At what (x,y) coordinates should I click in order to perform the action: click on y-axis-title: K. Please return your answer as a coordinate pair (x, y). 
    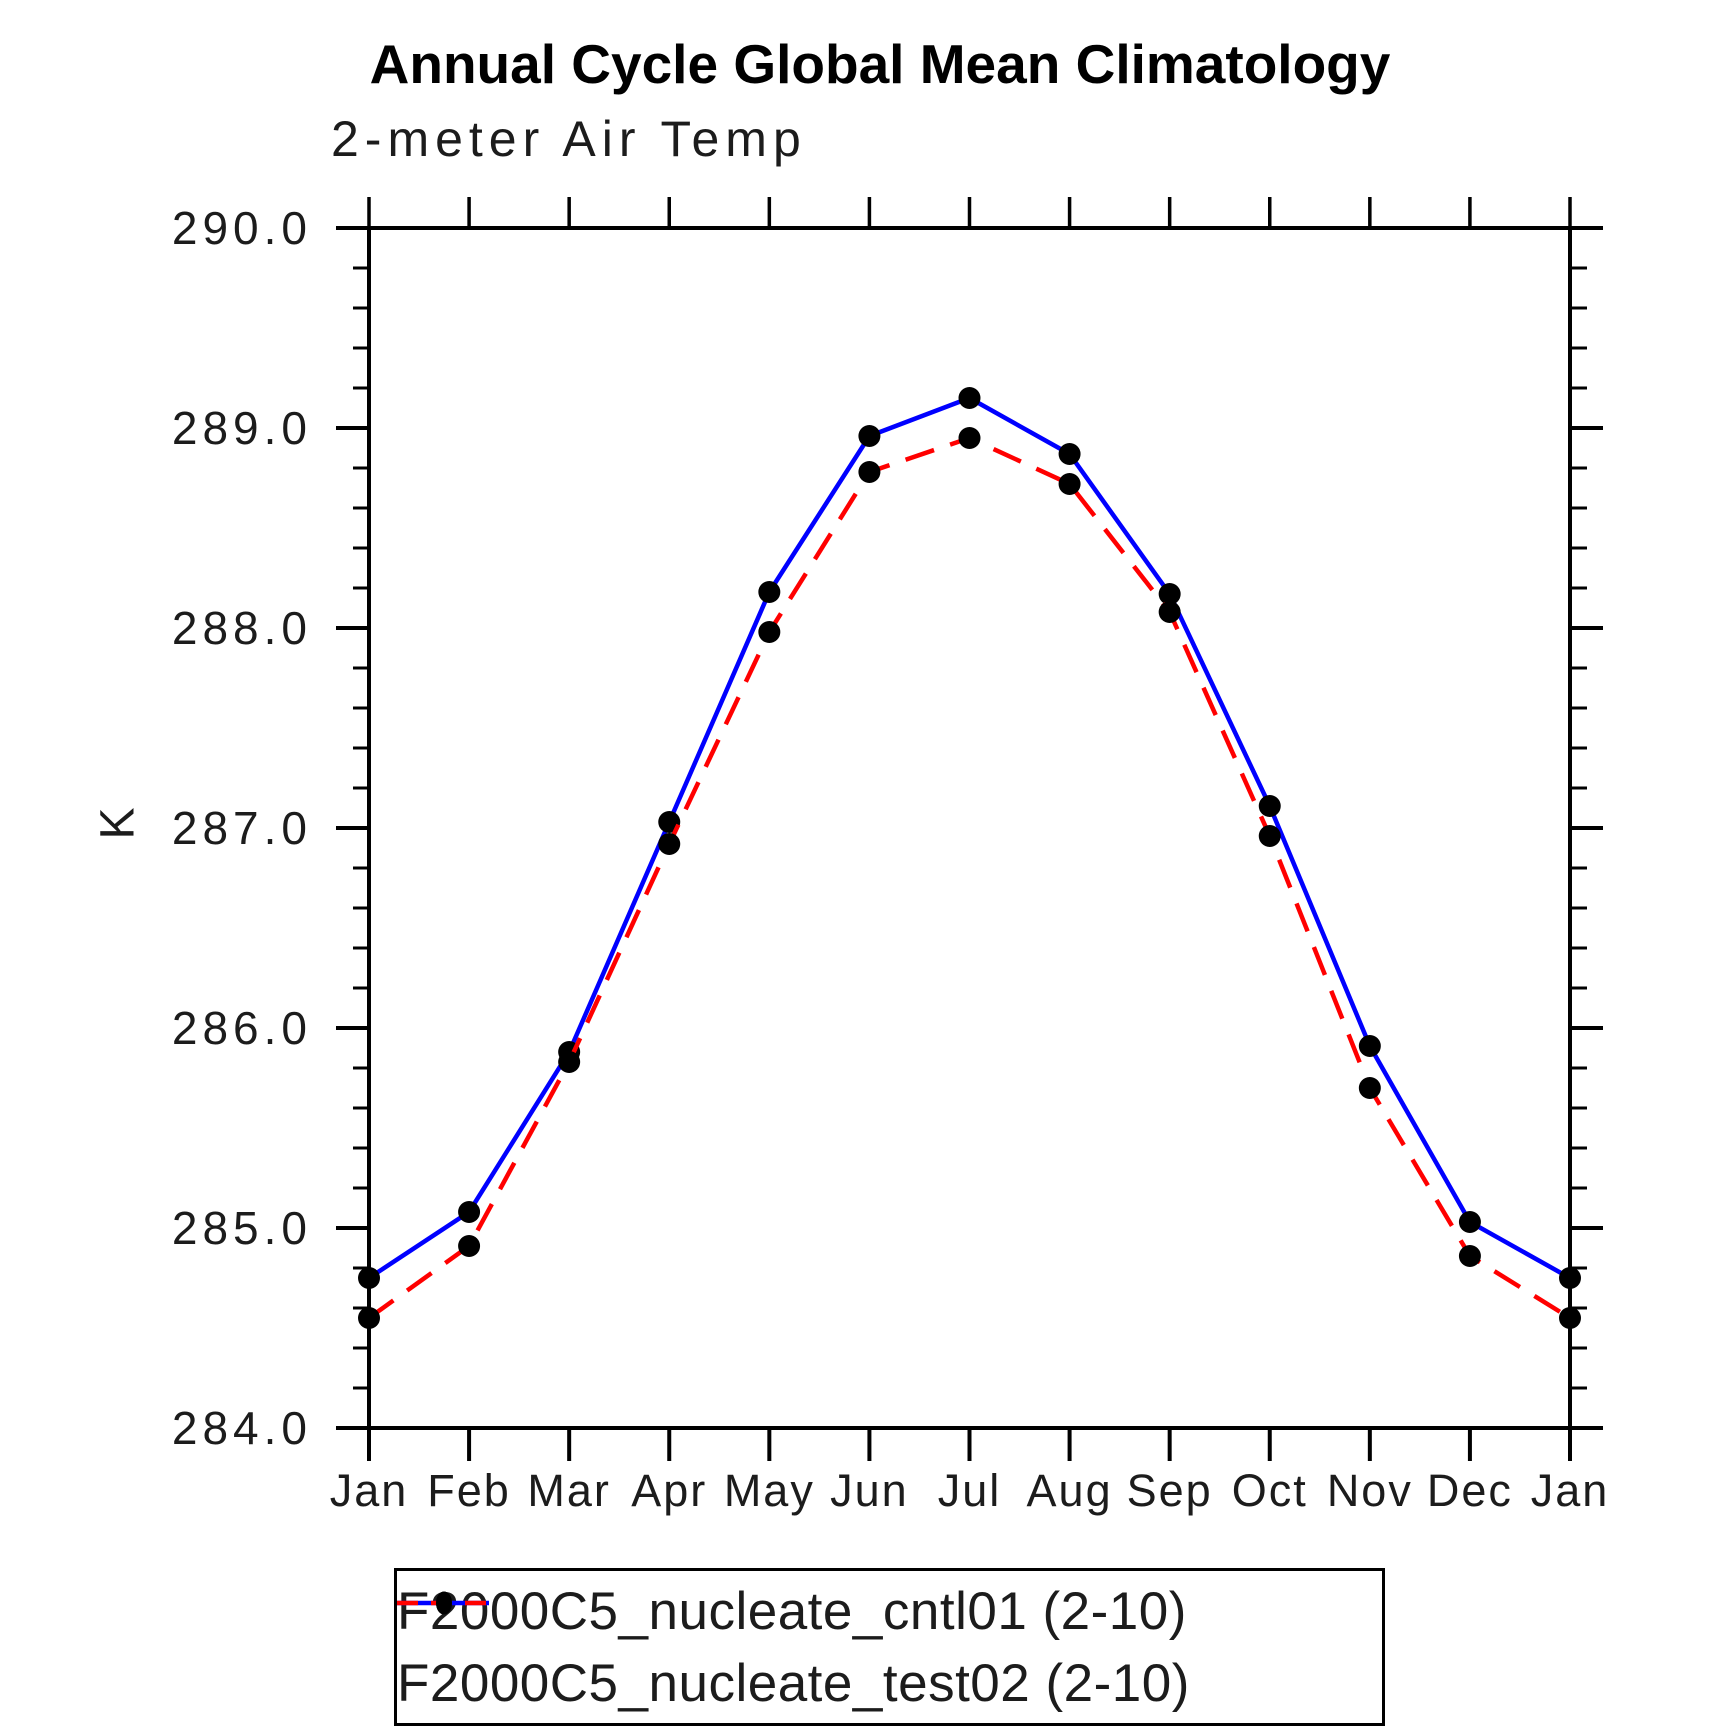
    Looking at the image, I should click on (118, 823).